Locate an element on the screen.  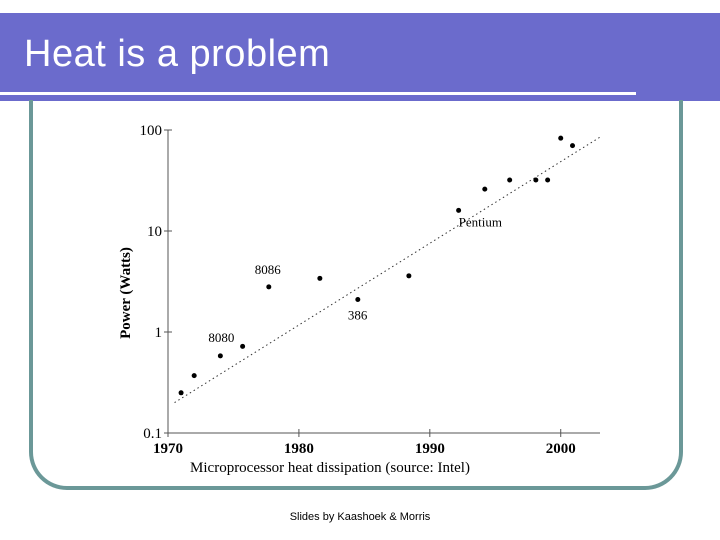
point-label: 386 is located at coordinates (358, 314).